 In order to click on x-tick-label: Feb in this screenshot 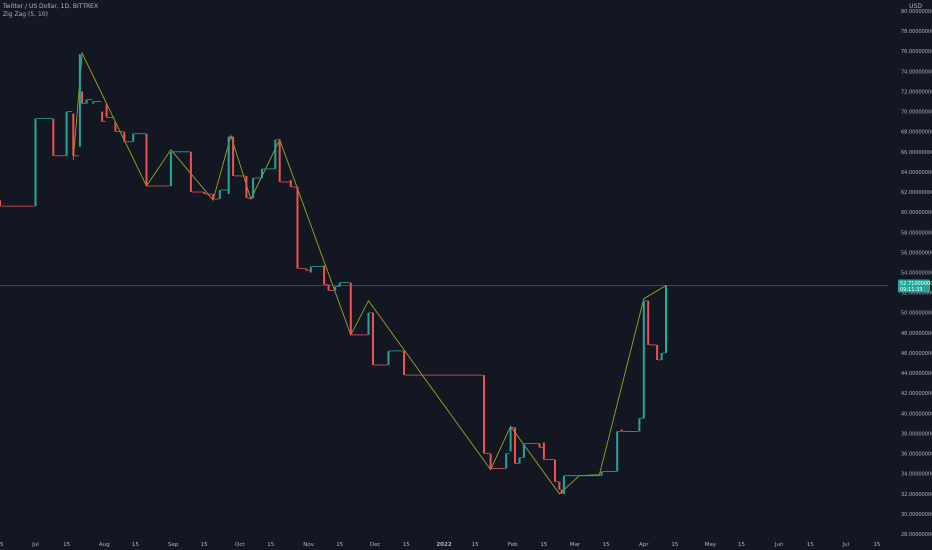, I will do `click(513, 545)`.